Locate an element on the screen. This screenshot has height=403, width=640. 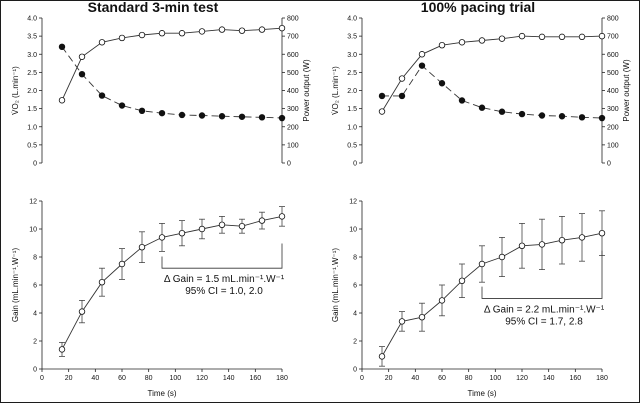
y-right-tick-label: 100 is located at coordinates (293, 145).